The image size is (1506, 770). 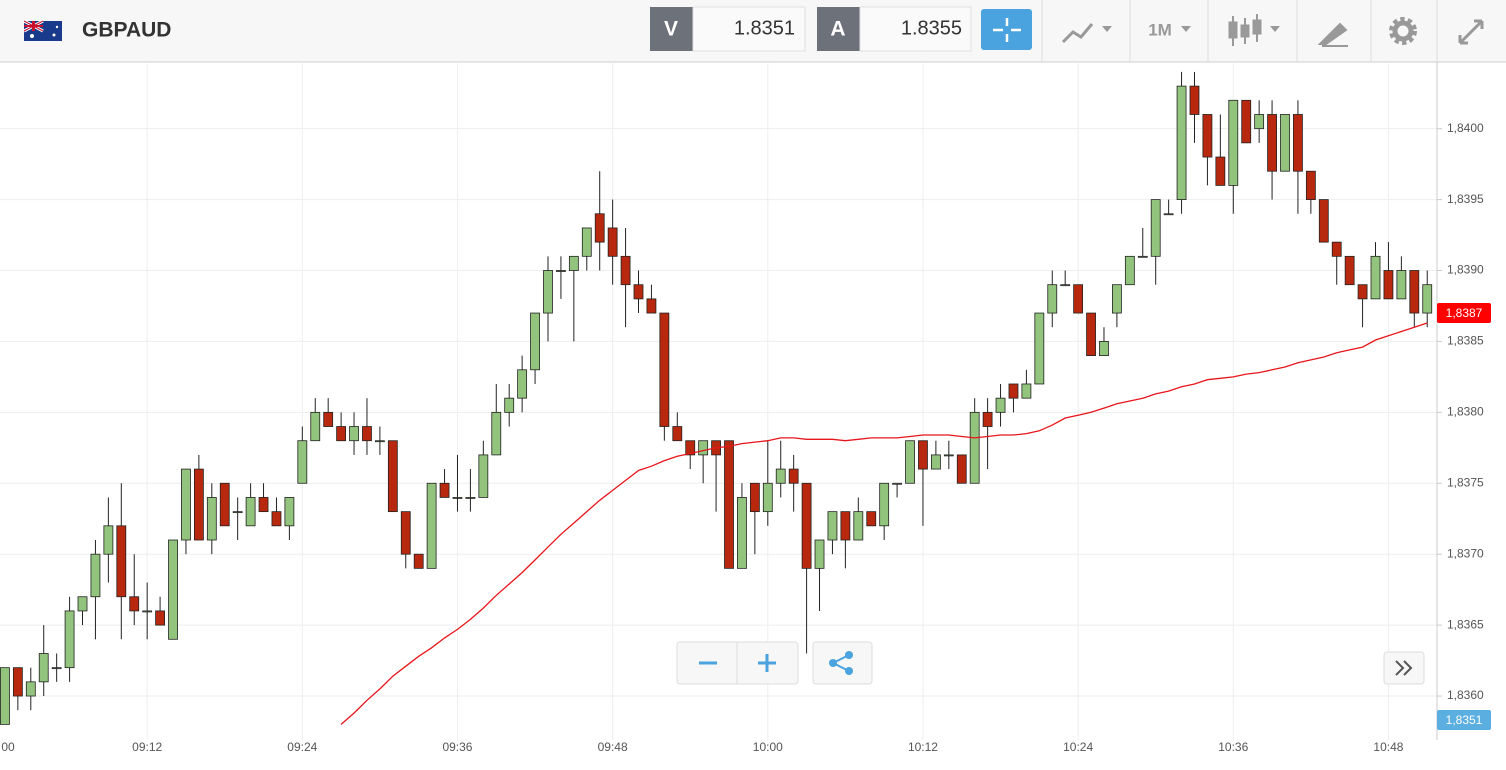 I want to click on x-tick-label: 09:36, so click(x=457, y=747).